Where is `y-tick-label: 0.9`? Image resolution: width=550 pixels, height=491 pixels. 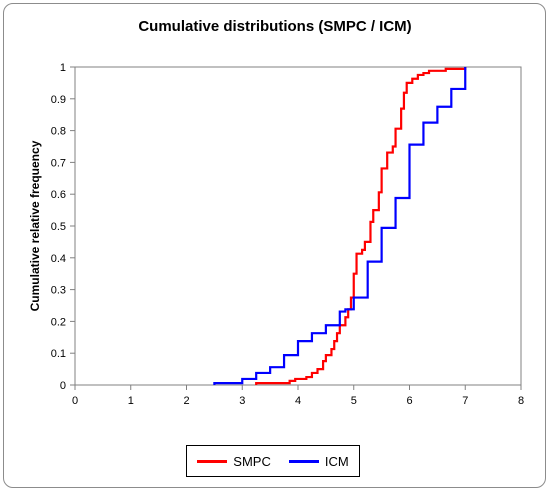
y-tick-label: 0.9 is located at coordinates (58, 100).